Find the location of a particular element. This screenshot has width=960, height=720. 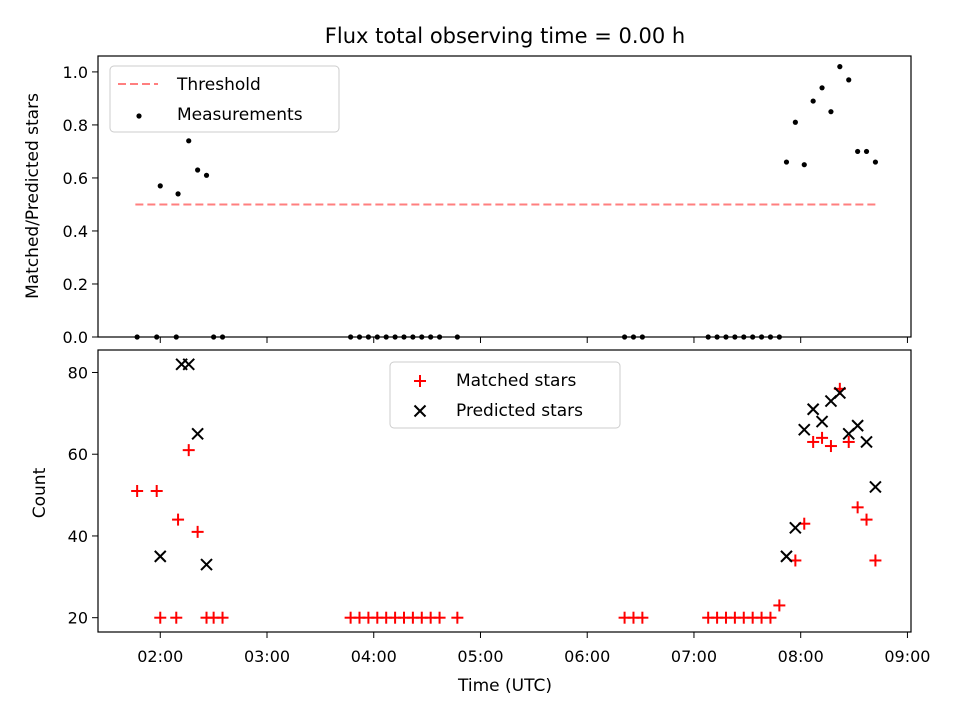

bottom-y-tick-label: 80 is located at coordinates (78, 372).